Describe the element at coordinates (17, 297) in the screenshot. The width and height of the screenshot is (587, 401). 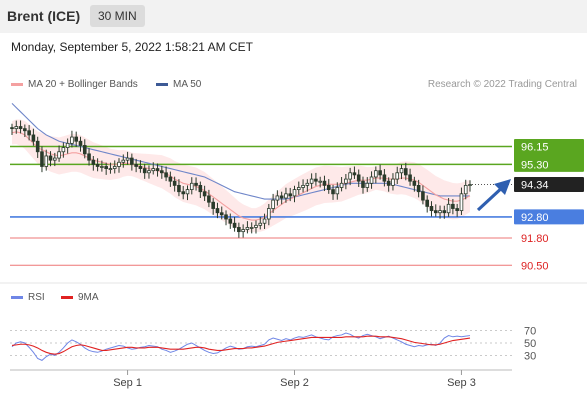
I see `rsi-swatch-icon` at that location.